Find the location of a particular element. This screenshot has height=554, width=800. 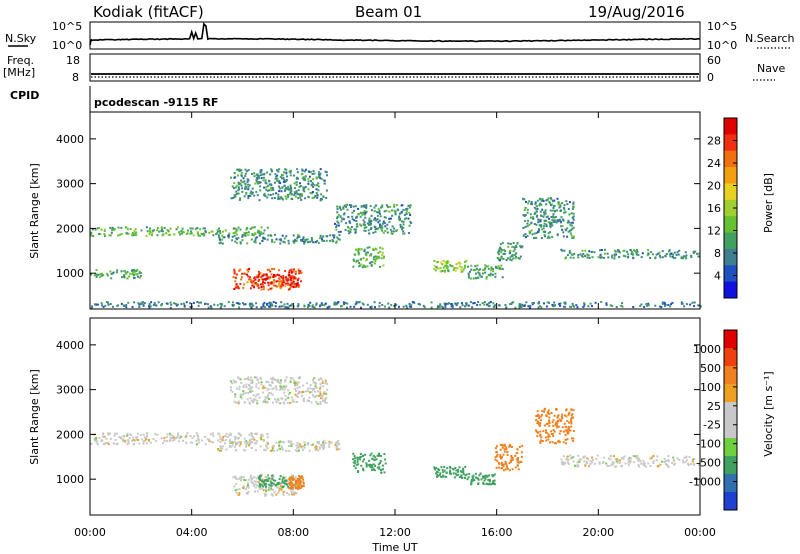

nsky-label: N.Sky is located at coordinates (21, 38).